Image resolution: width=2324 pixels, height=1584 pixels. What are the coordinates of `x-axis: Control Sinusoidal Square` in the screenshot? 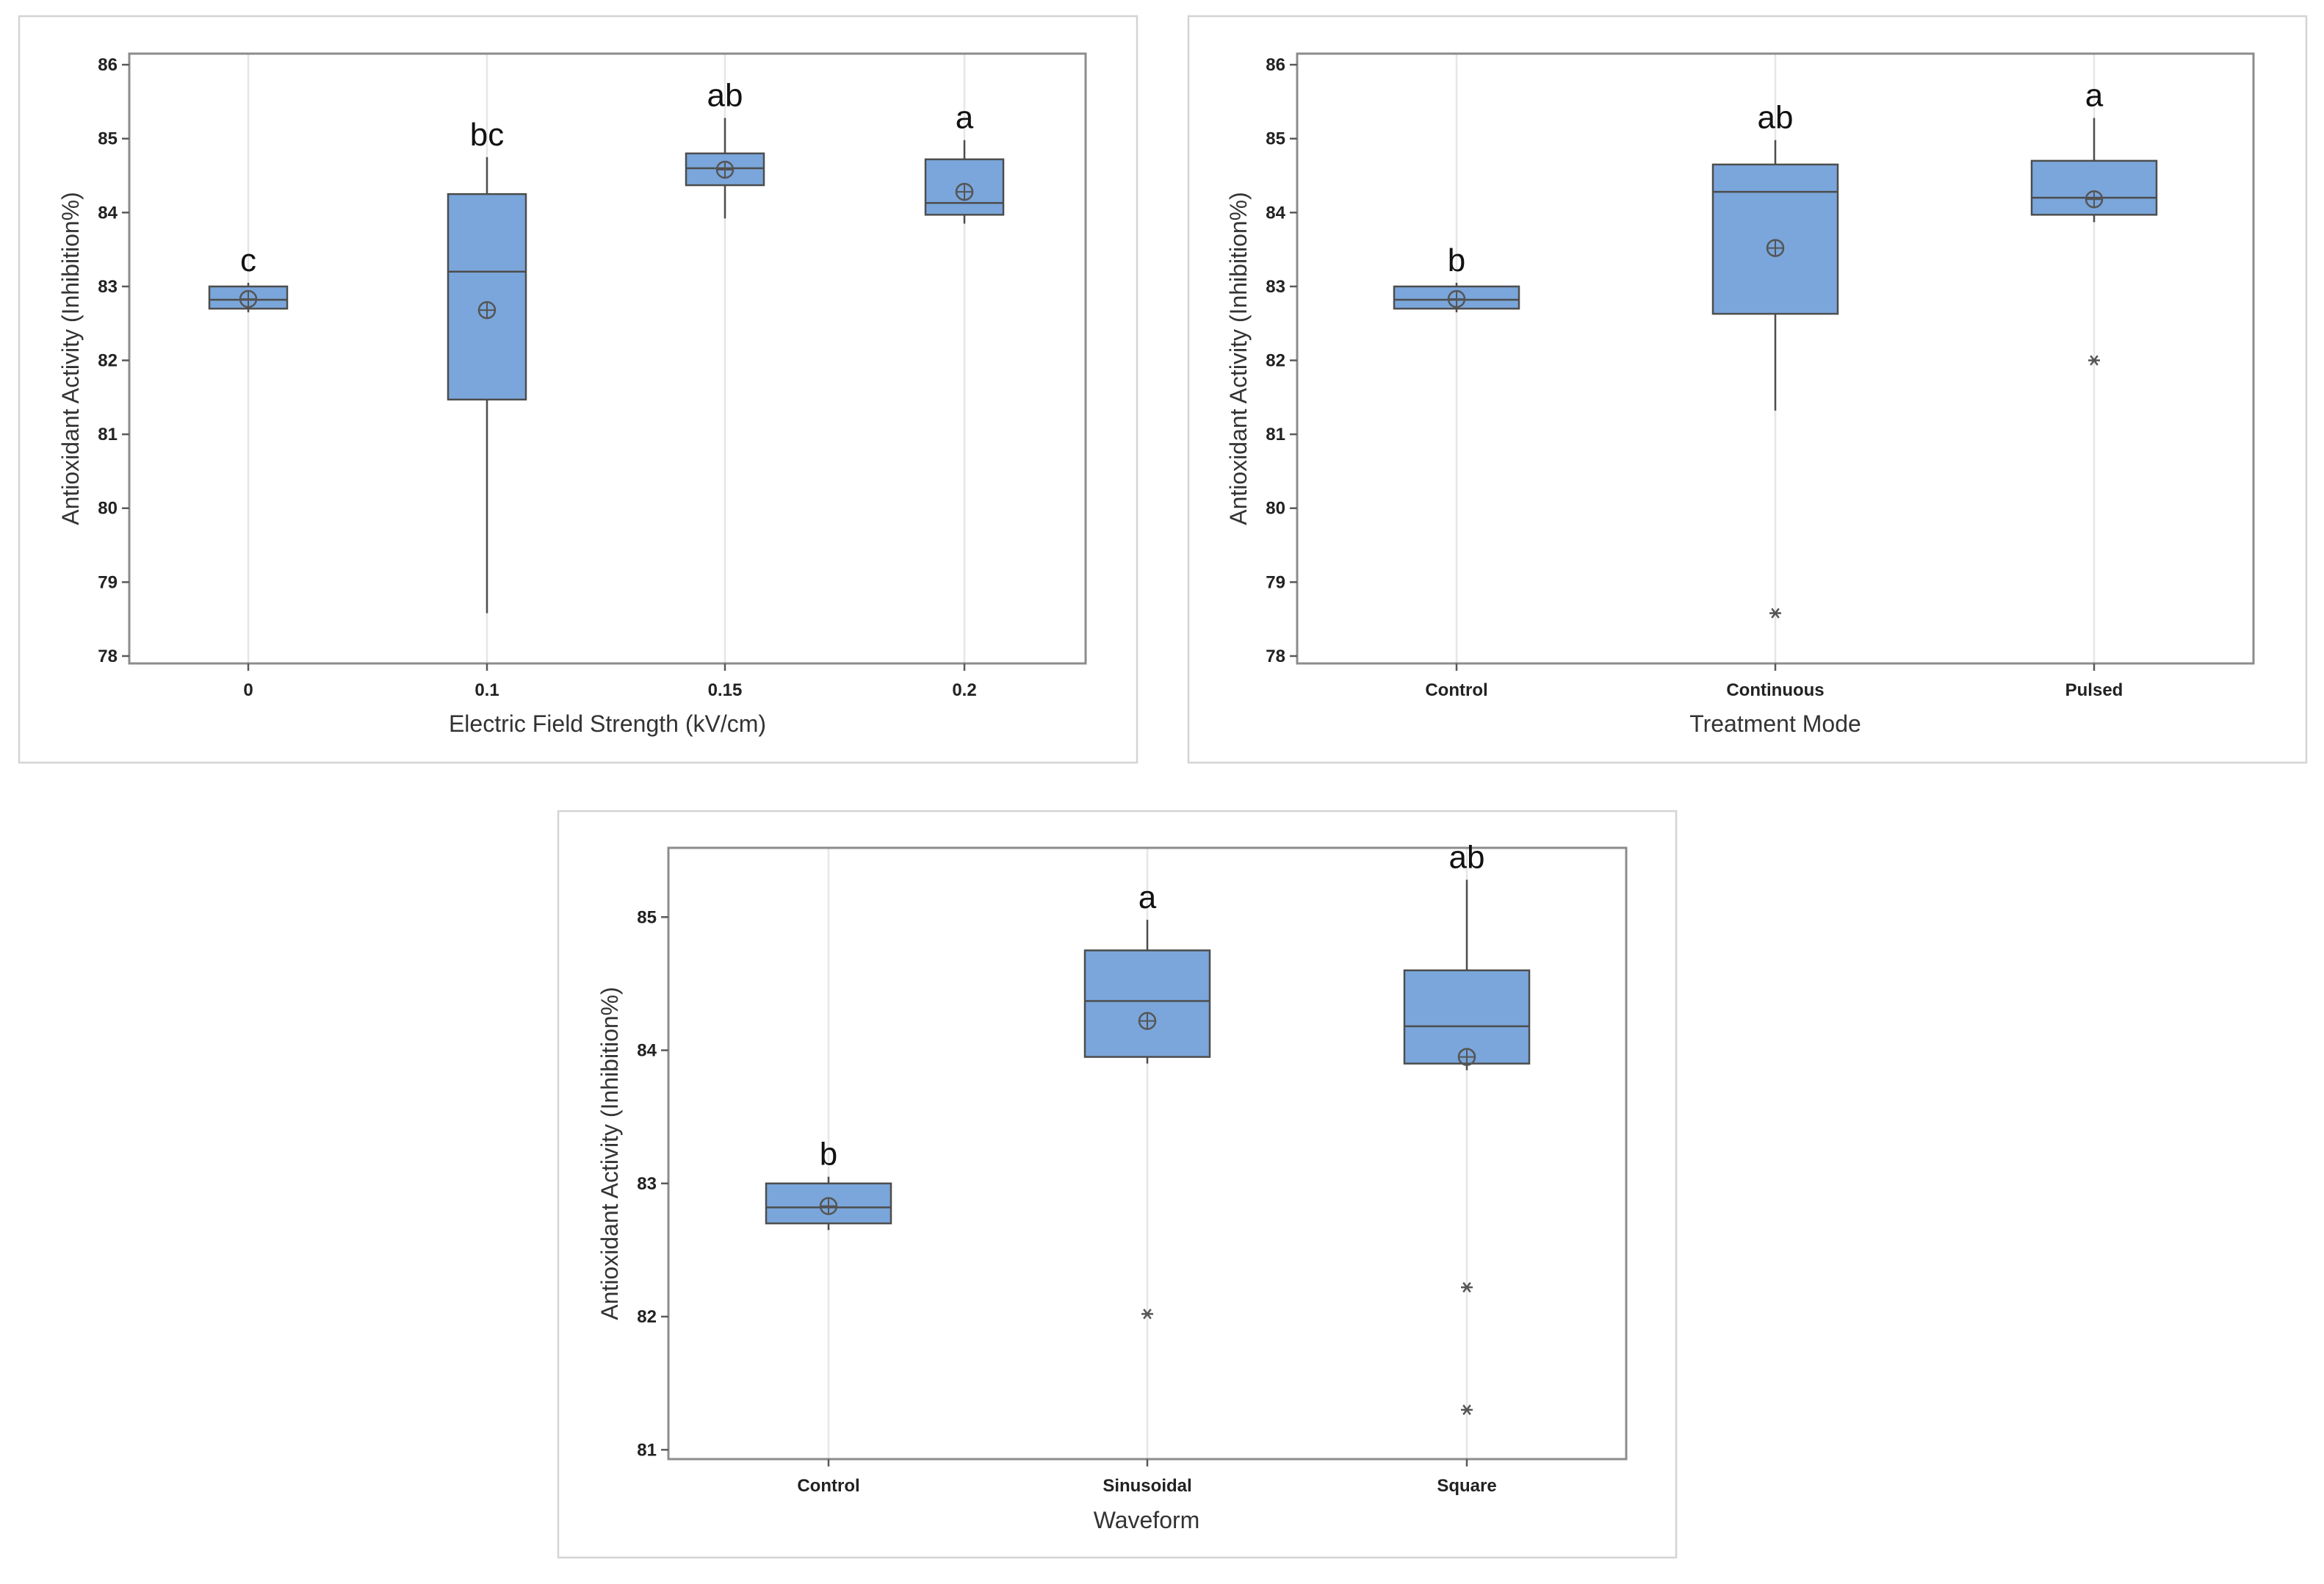 It's located at (1147, 1478).